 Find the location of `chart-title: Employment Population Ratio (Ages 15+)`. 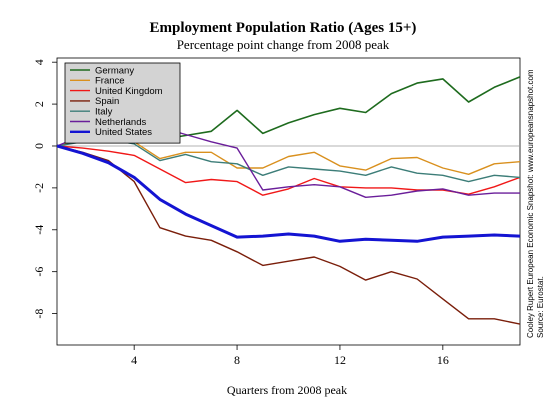

chart-title: Employment Population Ratio (Ages 15+) is located at coordinates (283, 28).